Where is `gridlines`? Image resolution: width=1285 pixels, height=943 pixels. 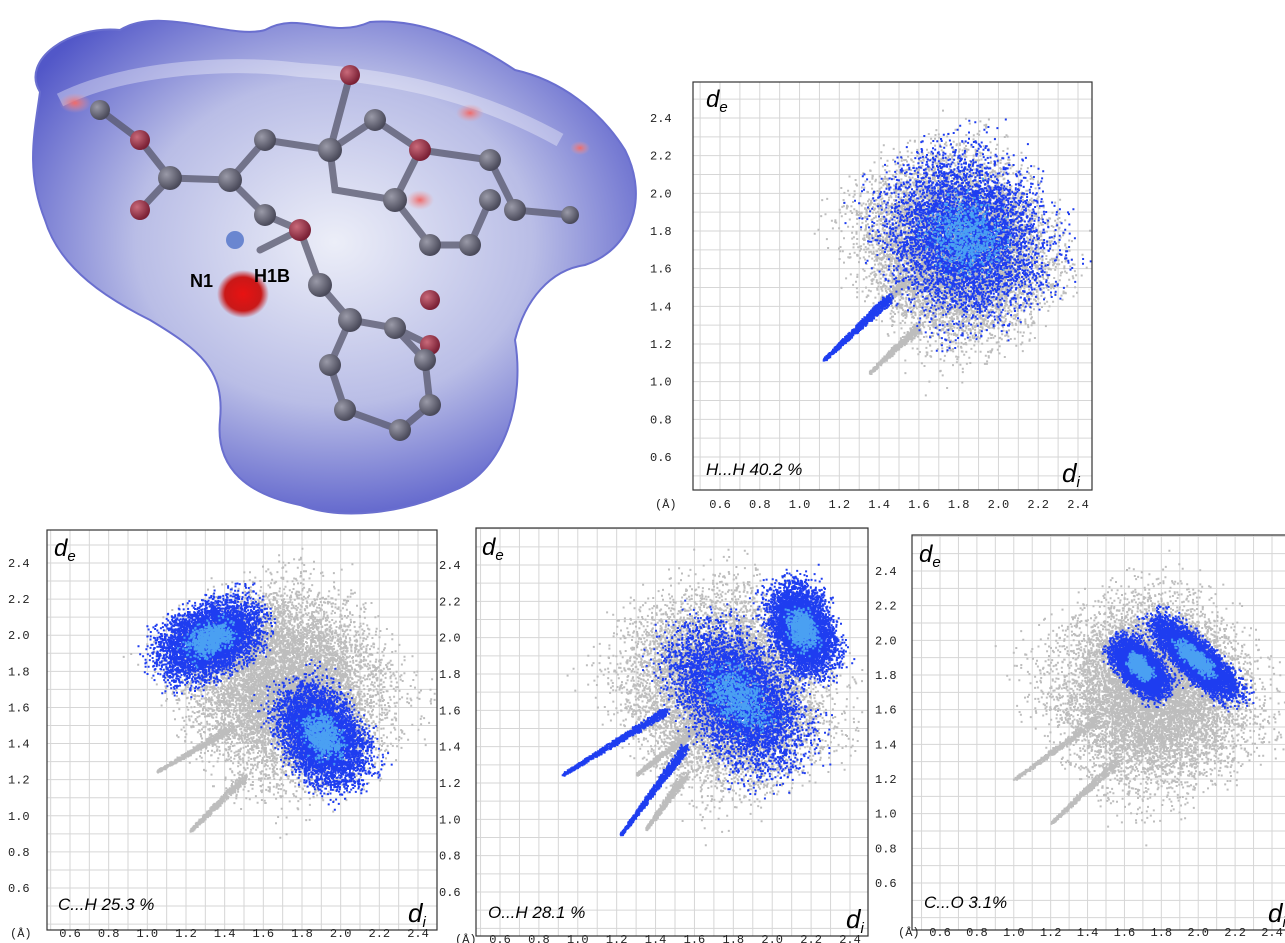 gridlines is located at coordinates (242, 730).